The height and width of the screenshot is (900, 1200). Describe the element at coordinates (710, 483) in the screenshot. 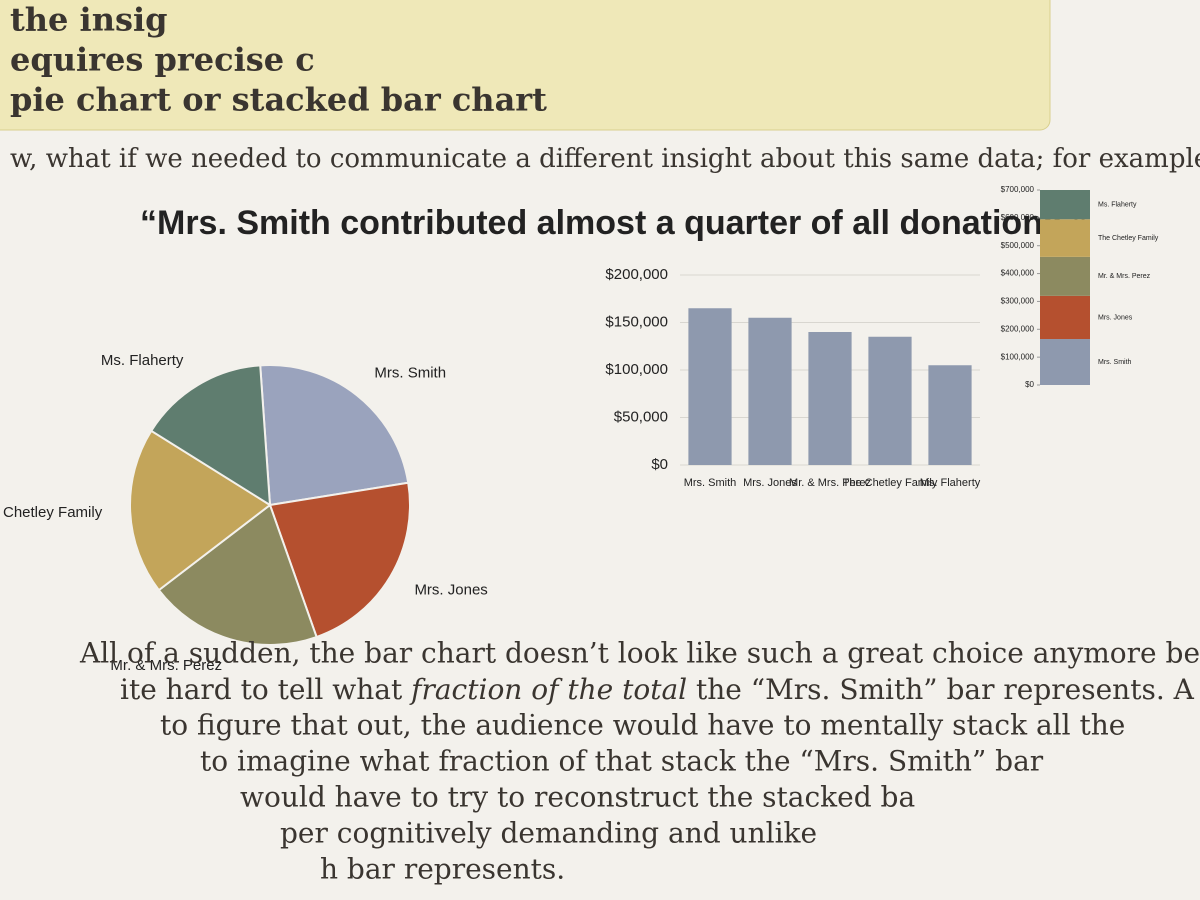

I see `x-tick-label: Mrs. Smith` at that location.